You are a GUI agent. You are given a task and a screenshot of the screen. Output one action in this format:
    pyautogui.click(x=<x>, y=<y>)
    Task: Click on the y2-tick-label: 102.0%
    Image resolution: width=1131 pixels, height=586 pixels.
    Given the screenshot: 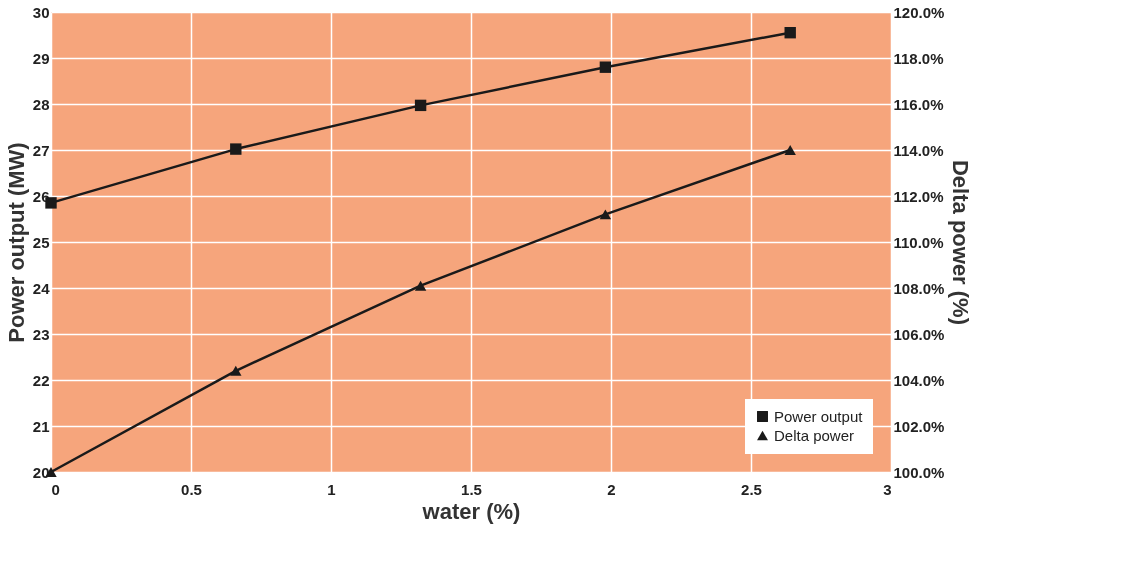 What is the action you would take?
    pyautogui.click(x=919, y=426)
    